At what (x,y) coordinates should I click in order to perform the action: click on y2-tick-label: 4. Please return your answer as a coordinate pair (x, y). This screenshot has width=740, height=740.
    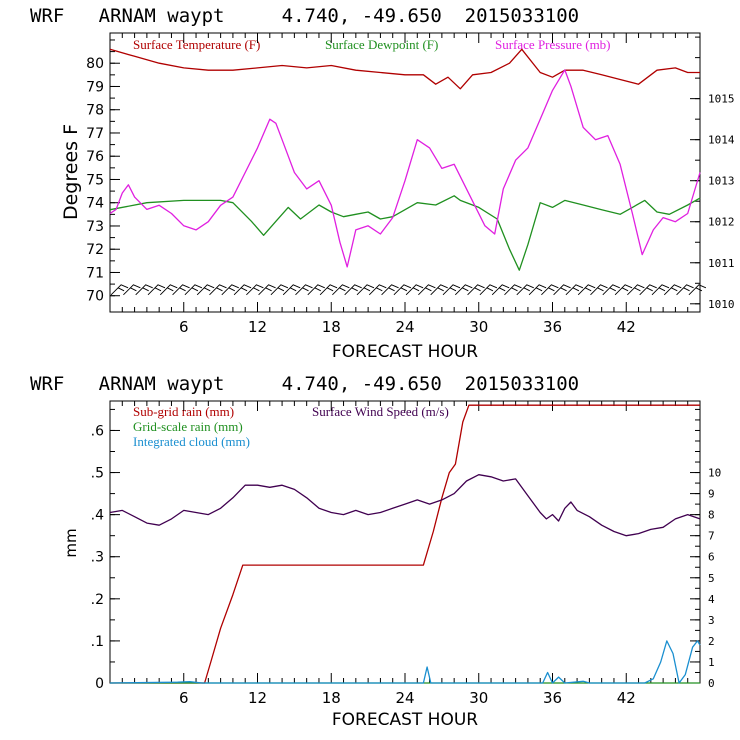
    Looking at the image, I should click on (711, 599).